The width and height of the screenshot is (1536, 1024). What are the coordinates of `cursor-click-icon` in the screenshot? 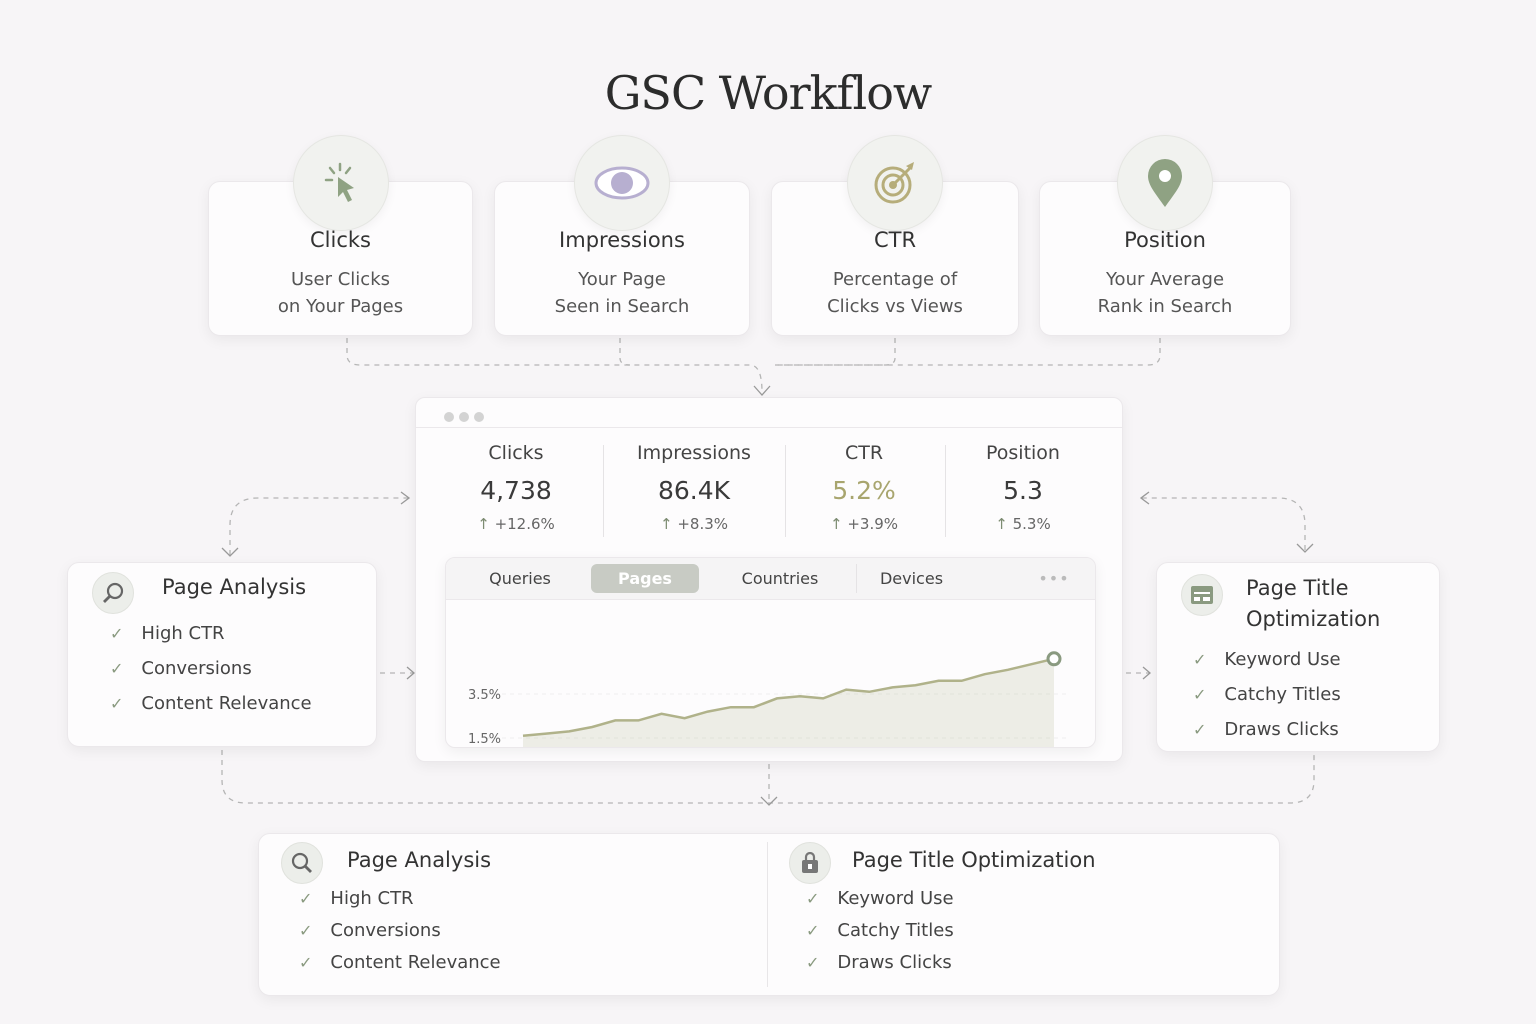 It's located at (340, 183).